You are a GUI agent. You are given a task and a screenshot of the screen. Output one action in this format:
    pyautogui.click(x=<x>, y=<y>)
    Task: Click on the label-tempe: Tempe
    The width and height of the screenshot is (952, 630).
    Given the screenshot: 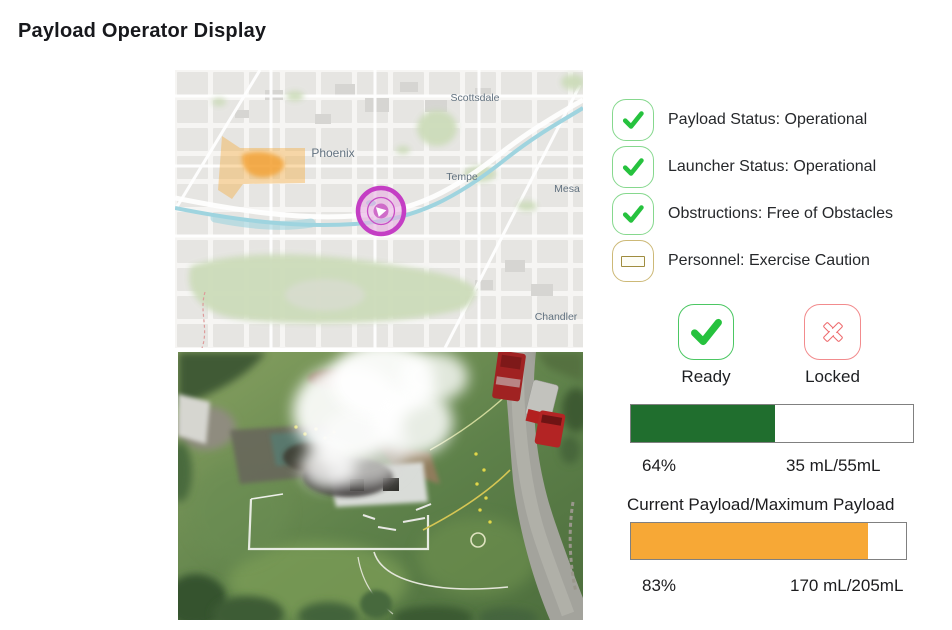 What is the action you would take?
    pyautogui.click(x=462, y=177)
    